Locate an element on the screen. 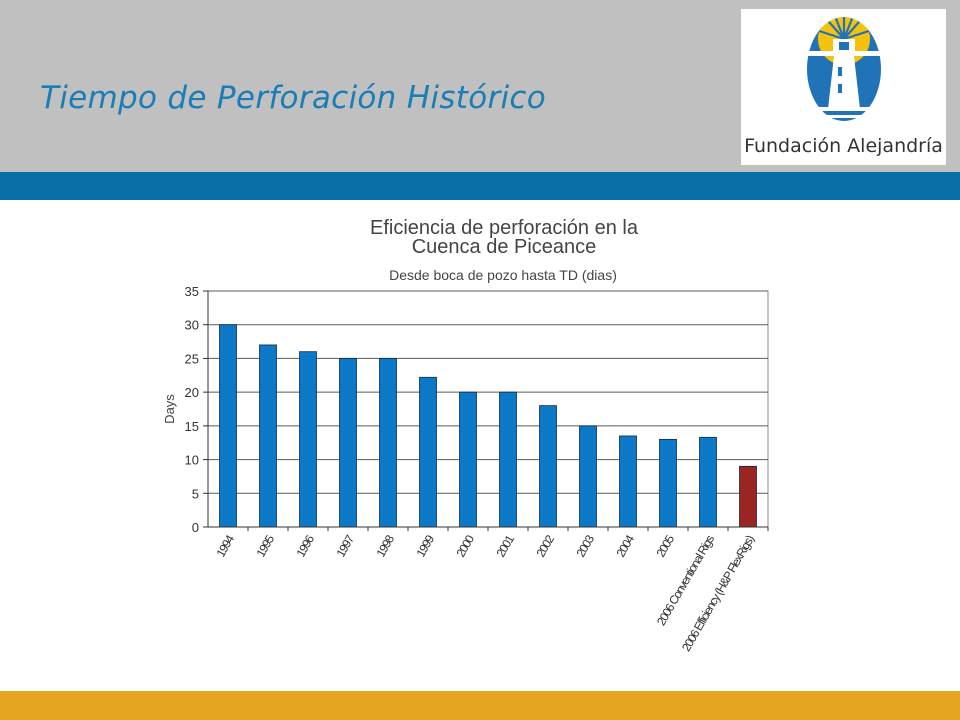 The image size is (960, 720). logo-text: Fundación Alejandría is located at coordinates (843, 146).